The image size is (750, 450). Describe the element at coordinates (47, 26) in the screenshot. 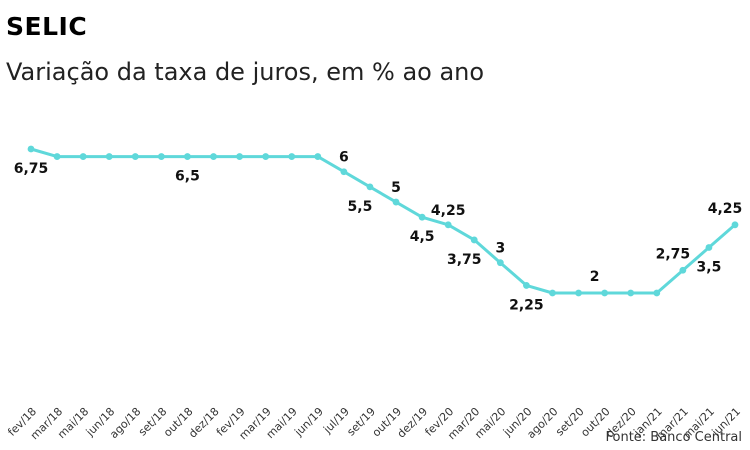

I see `chart-title: SELIC` at that location.